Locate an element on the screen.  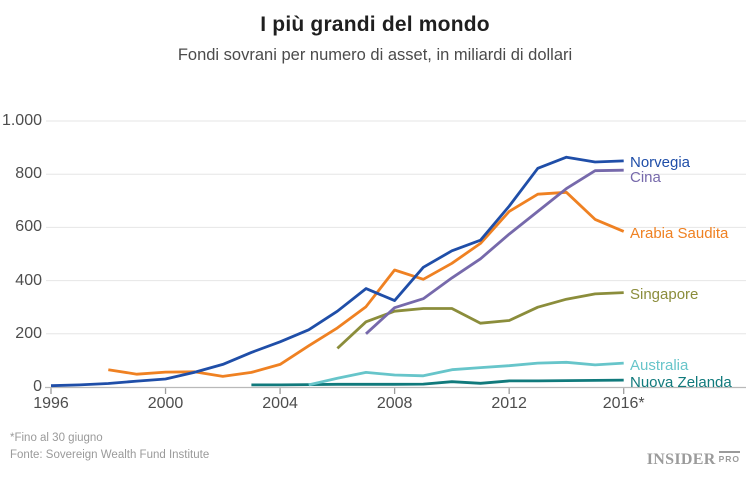
logo-pro-badge: PRO is located at coordinates (729, 457).